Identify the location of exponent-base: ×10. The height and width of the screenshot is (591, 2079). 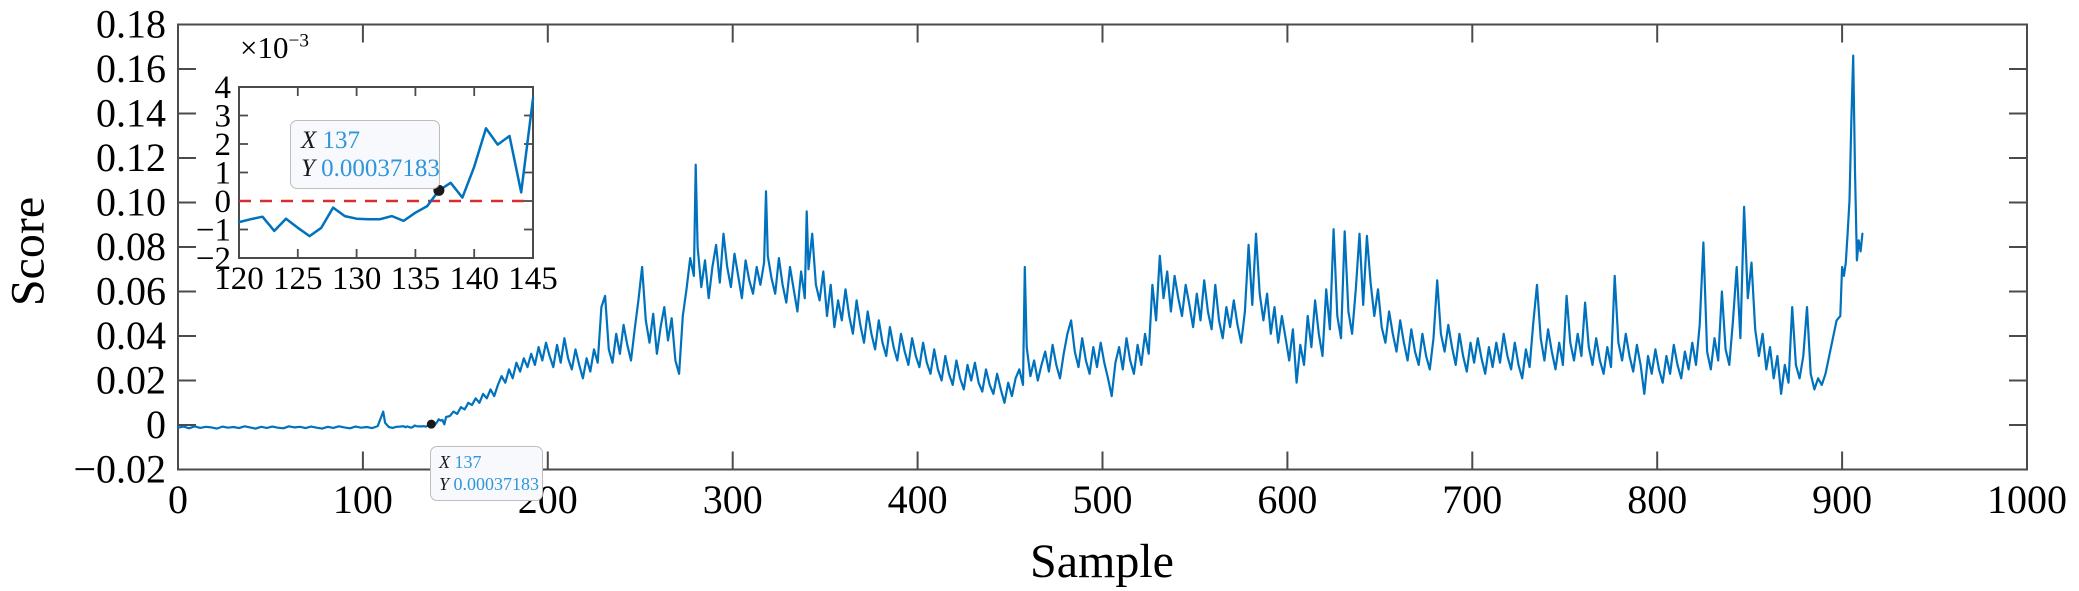
(264, 47).